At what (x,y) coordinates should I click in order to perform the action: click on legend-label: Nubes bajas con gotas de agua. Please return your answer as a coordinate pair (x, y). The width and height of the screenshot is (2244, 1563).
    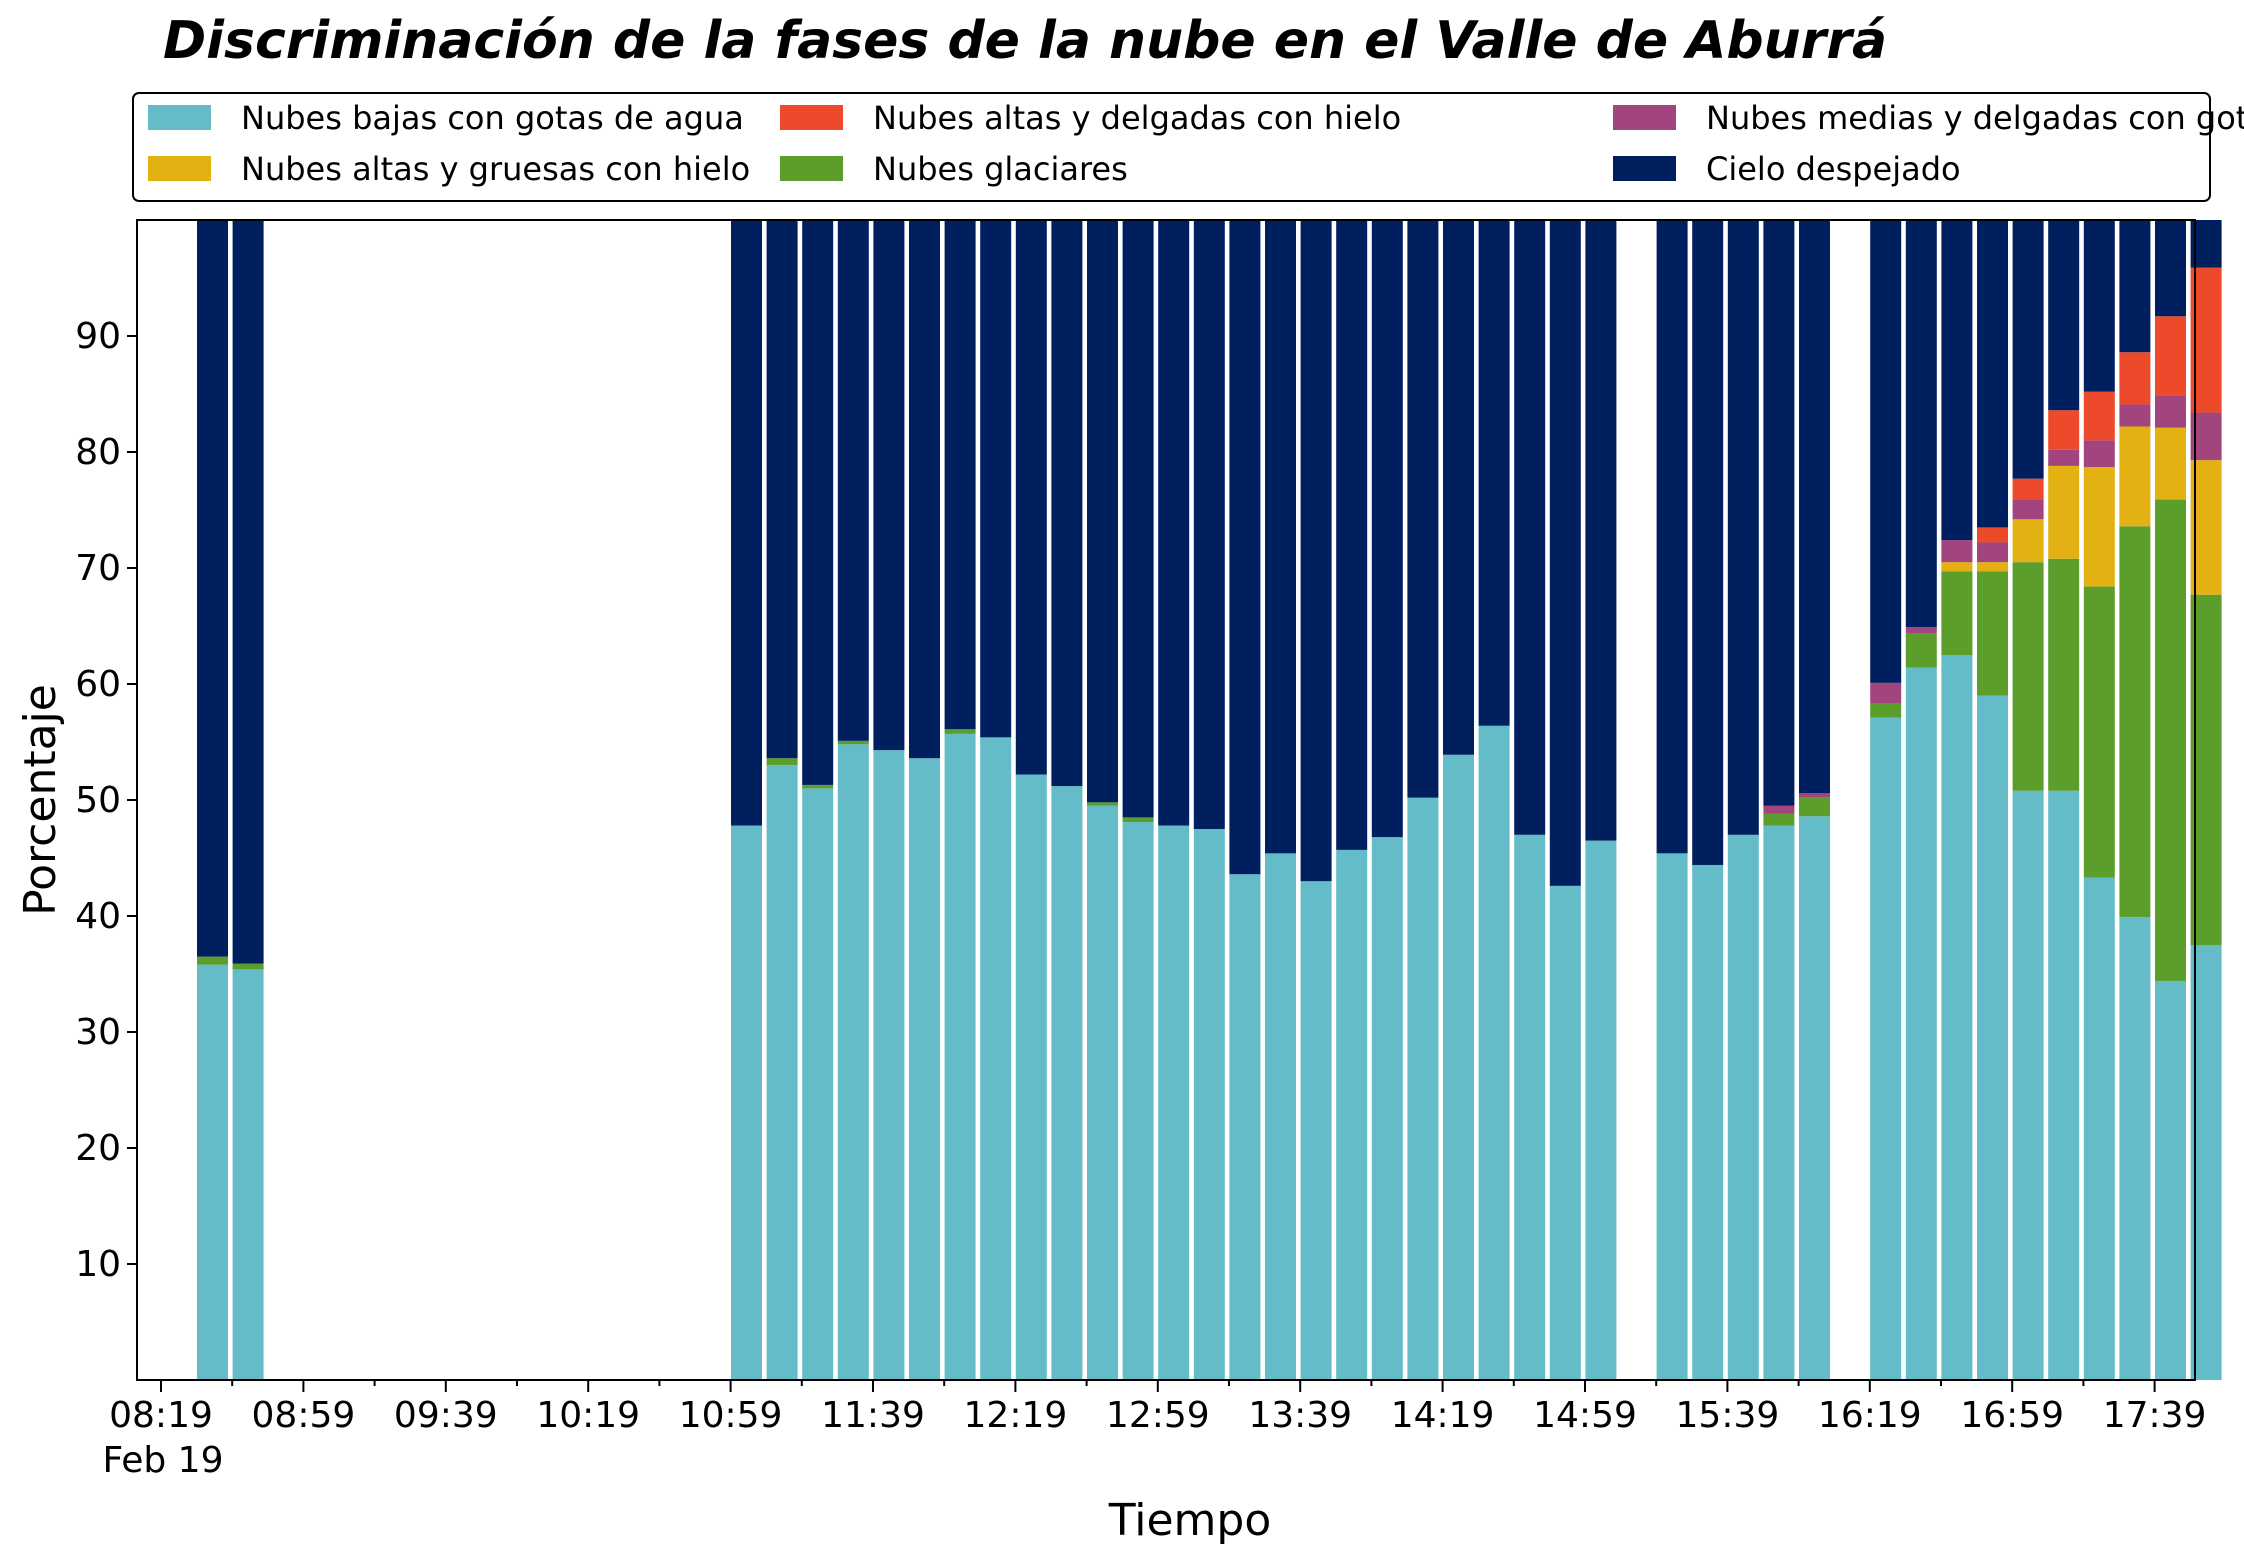
    Looking at the image, I should click on (492, 118).